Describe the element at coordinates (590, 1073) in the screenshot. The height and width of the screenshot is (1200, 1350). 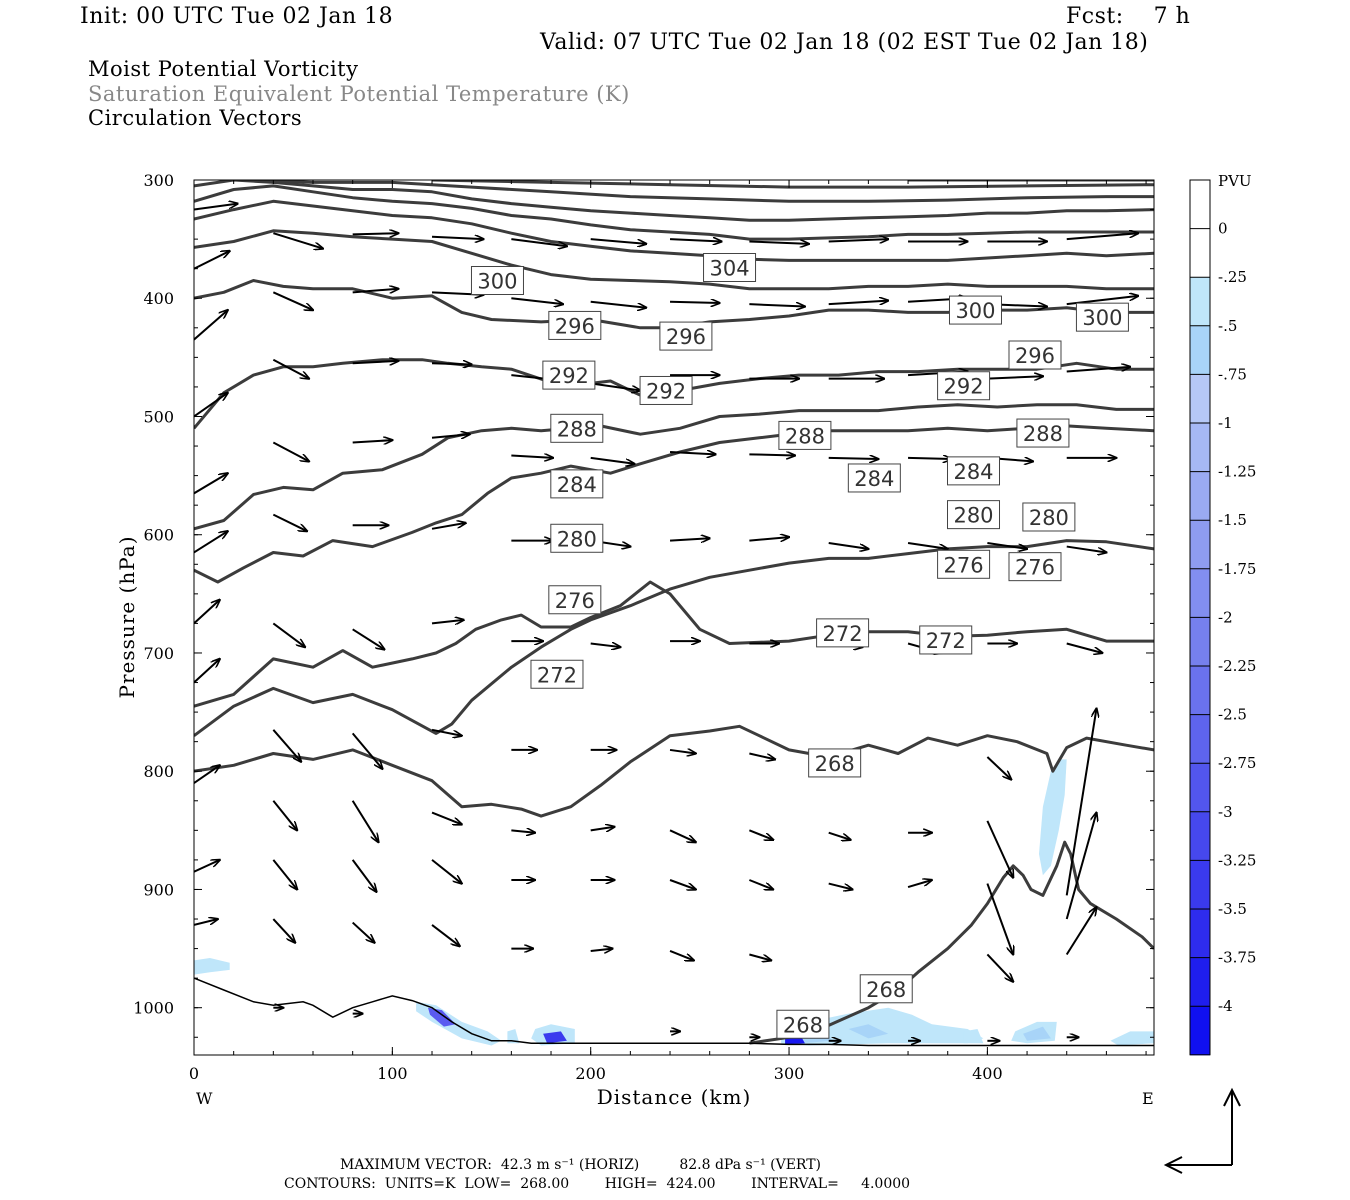
I see `x-tick-label: 200` at that location.